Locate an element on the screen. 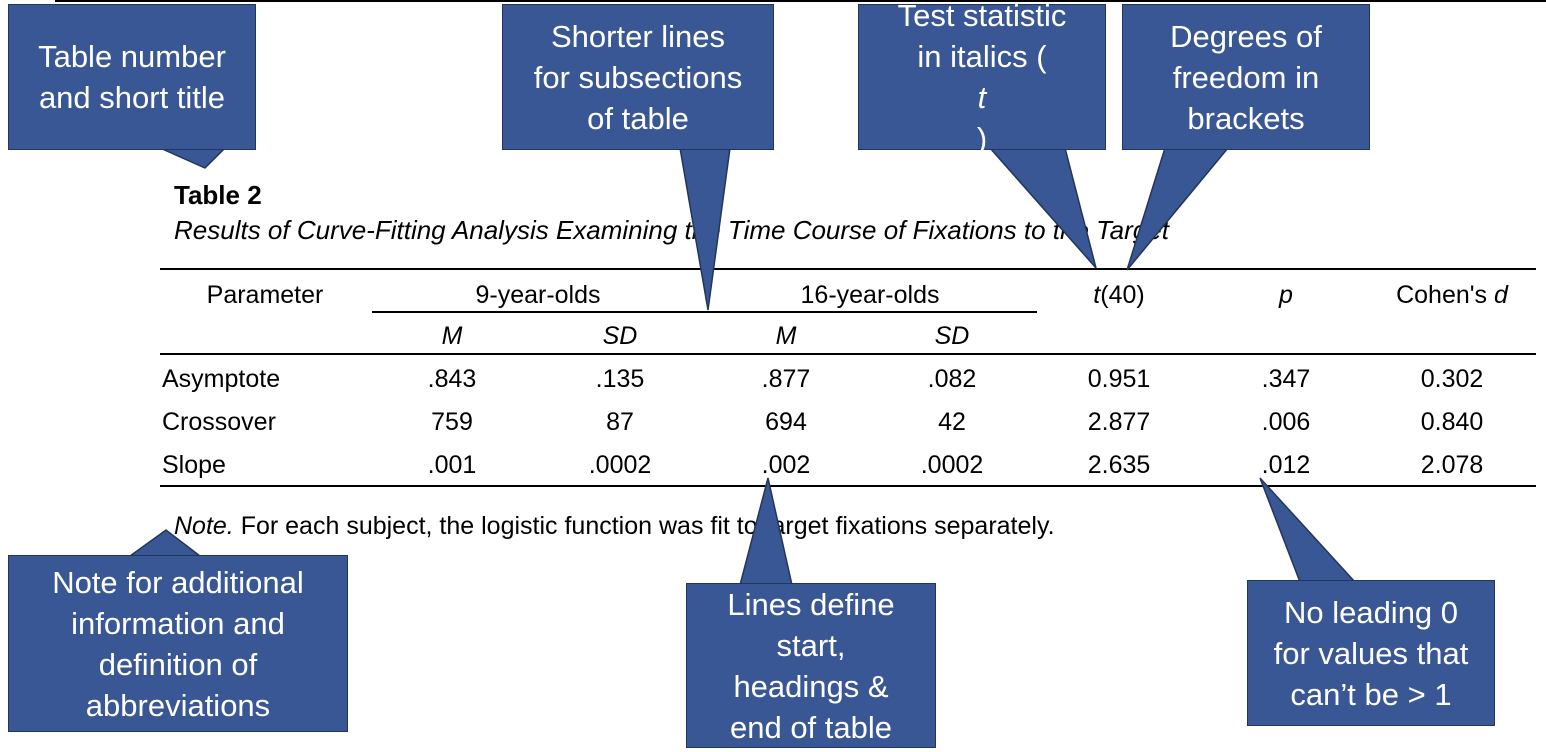 This screenshot has height=752, width=1546. header-sd-16: SD is located at coordinates (952, 336).